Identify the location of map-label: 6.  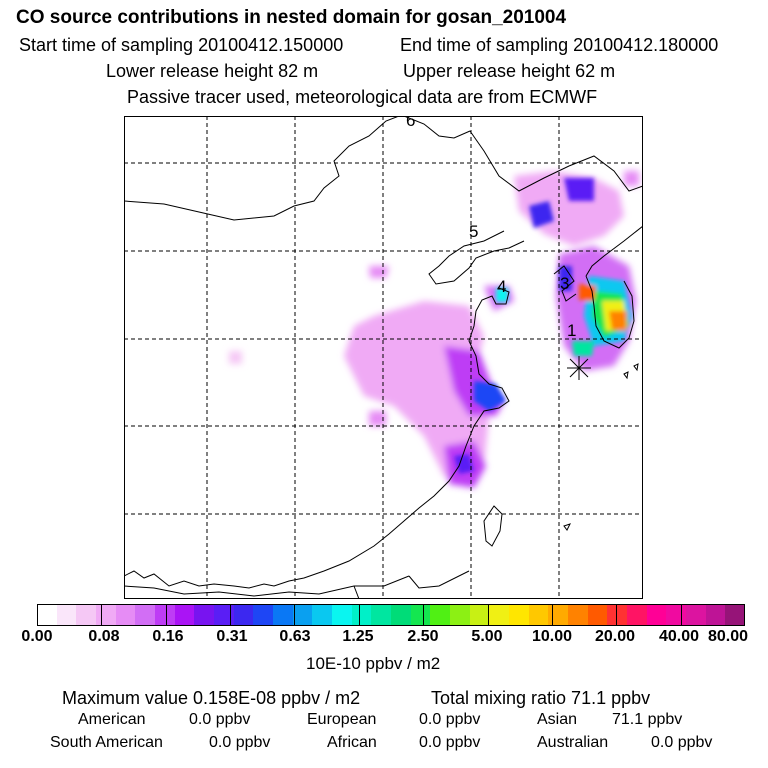
(410, 123).